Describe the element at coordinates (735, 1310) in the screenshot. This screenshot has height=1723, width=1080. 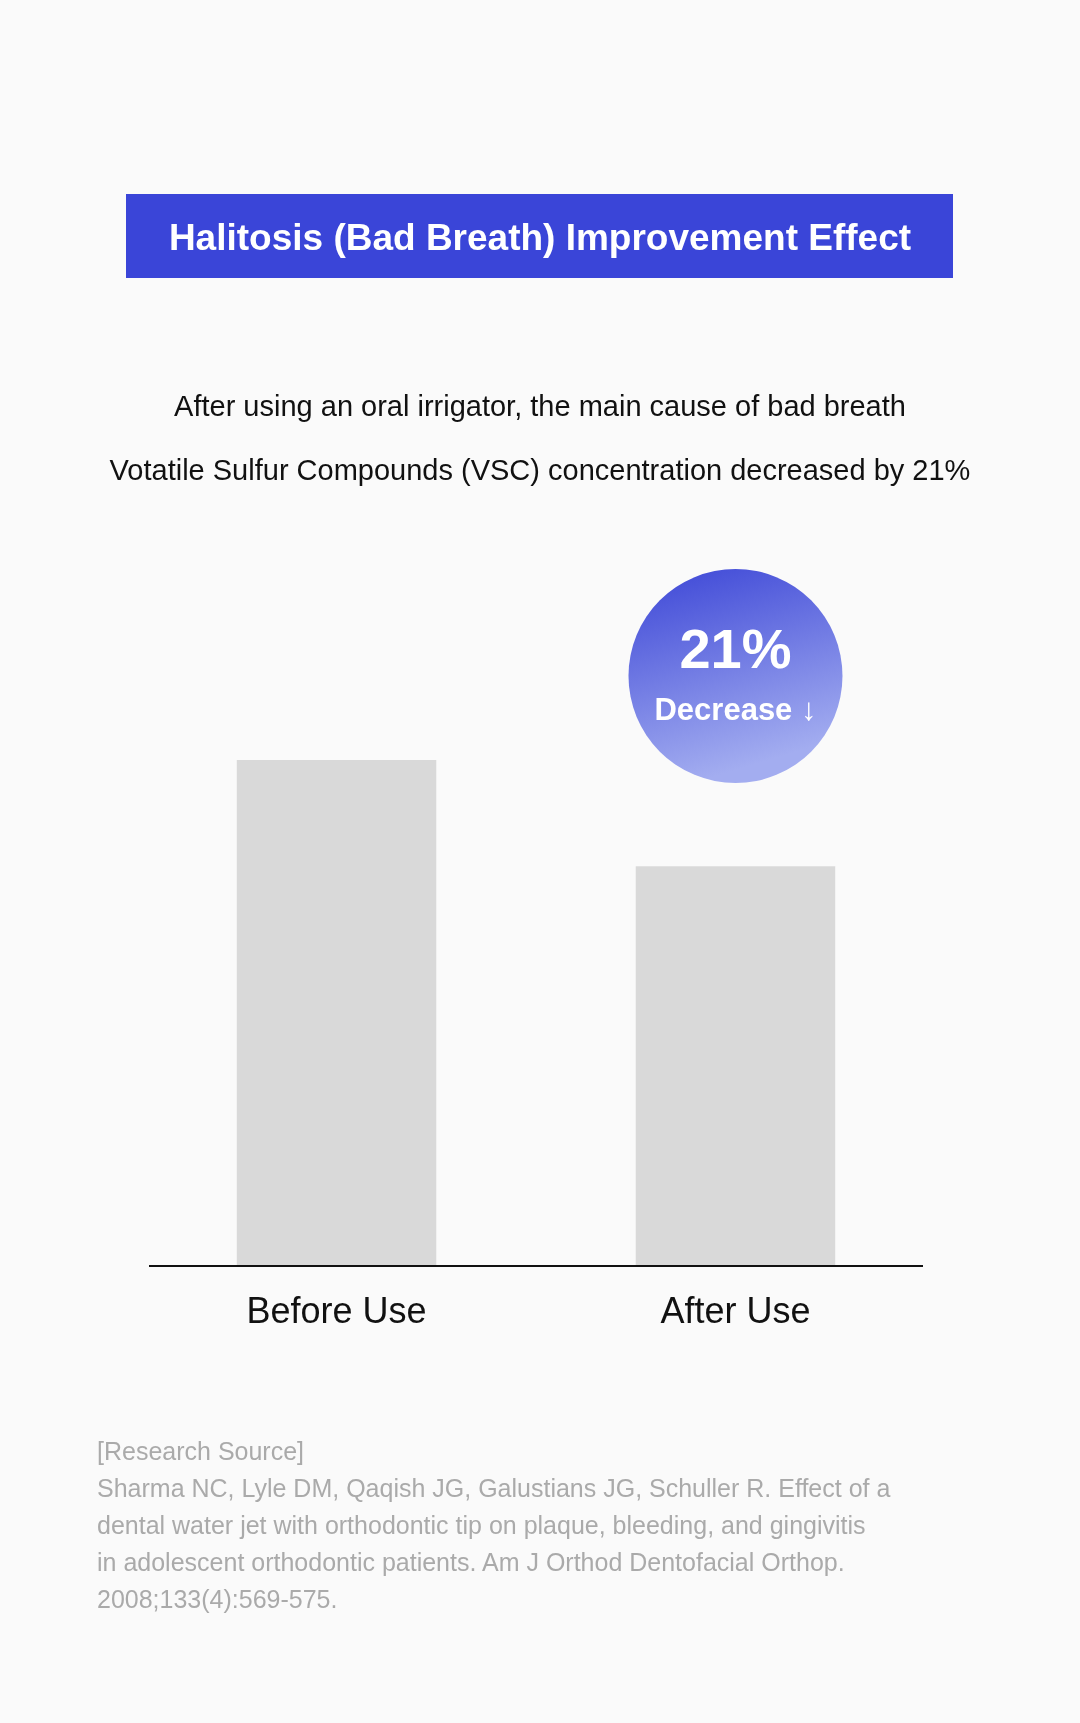
I see `x-tick-label: After Use` at that location.